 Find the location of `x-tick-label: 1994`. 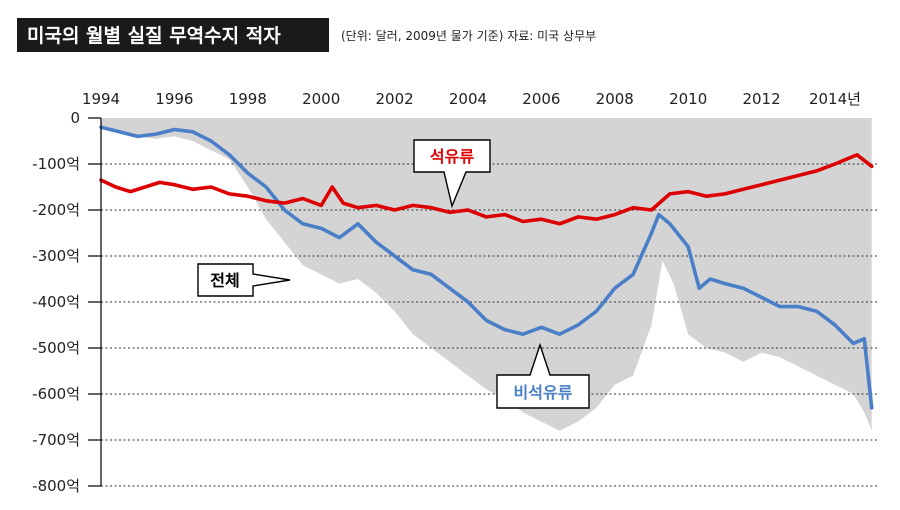

x-tick-label: 1994 is located at coordinates (101, 99).